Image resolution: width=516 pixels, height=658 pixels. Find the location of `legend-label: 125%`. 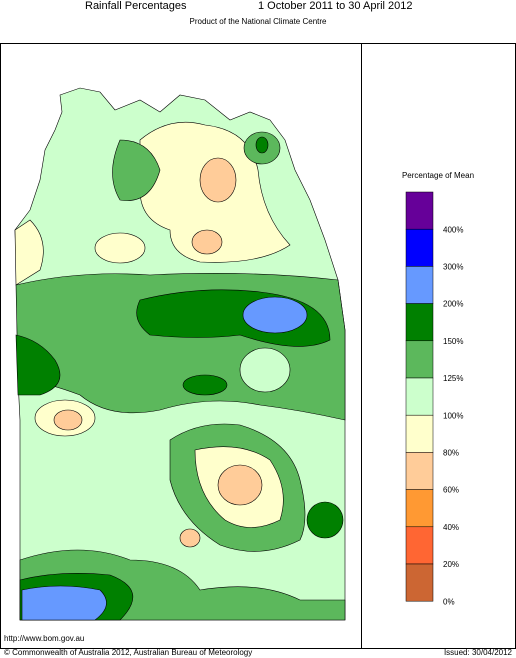

legend-label: 125% is located at coordinates (453, 378).